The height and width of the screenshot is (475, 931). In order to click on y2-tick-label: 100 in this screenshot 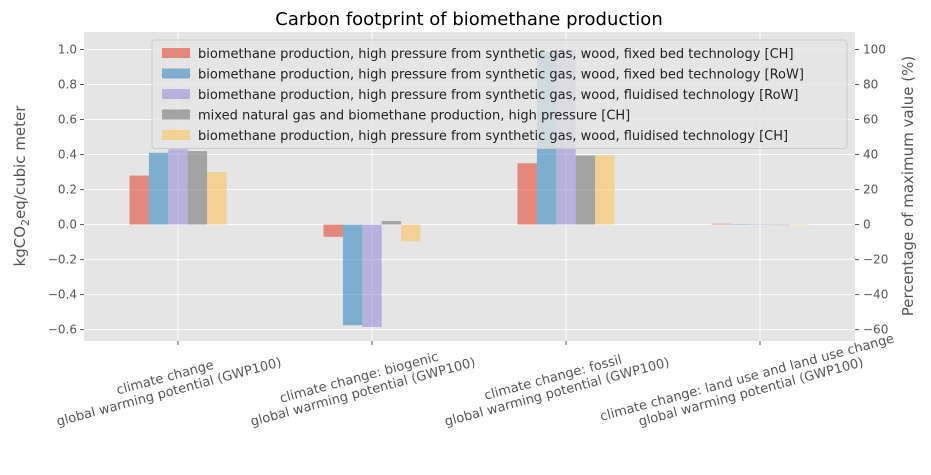, I will do `click(874, 50)`.